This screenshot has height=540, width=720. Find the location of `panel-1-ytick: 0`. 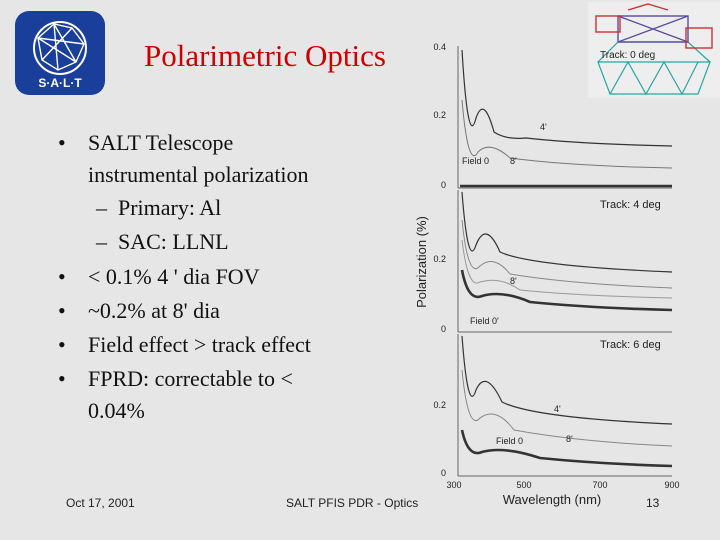

panel-1-ytick: 0 is located at coordinates (443, 185).